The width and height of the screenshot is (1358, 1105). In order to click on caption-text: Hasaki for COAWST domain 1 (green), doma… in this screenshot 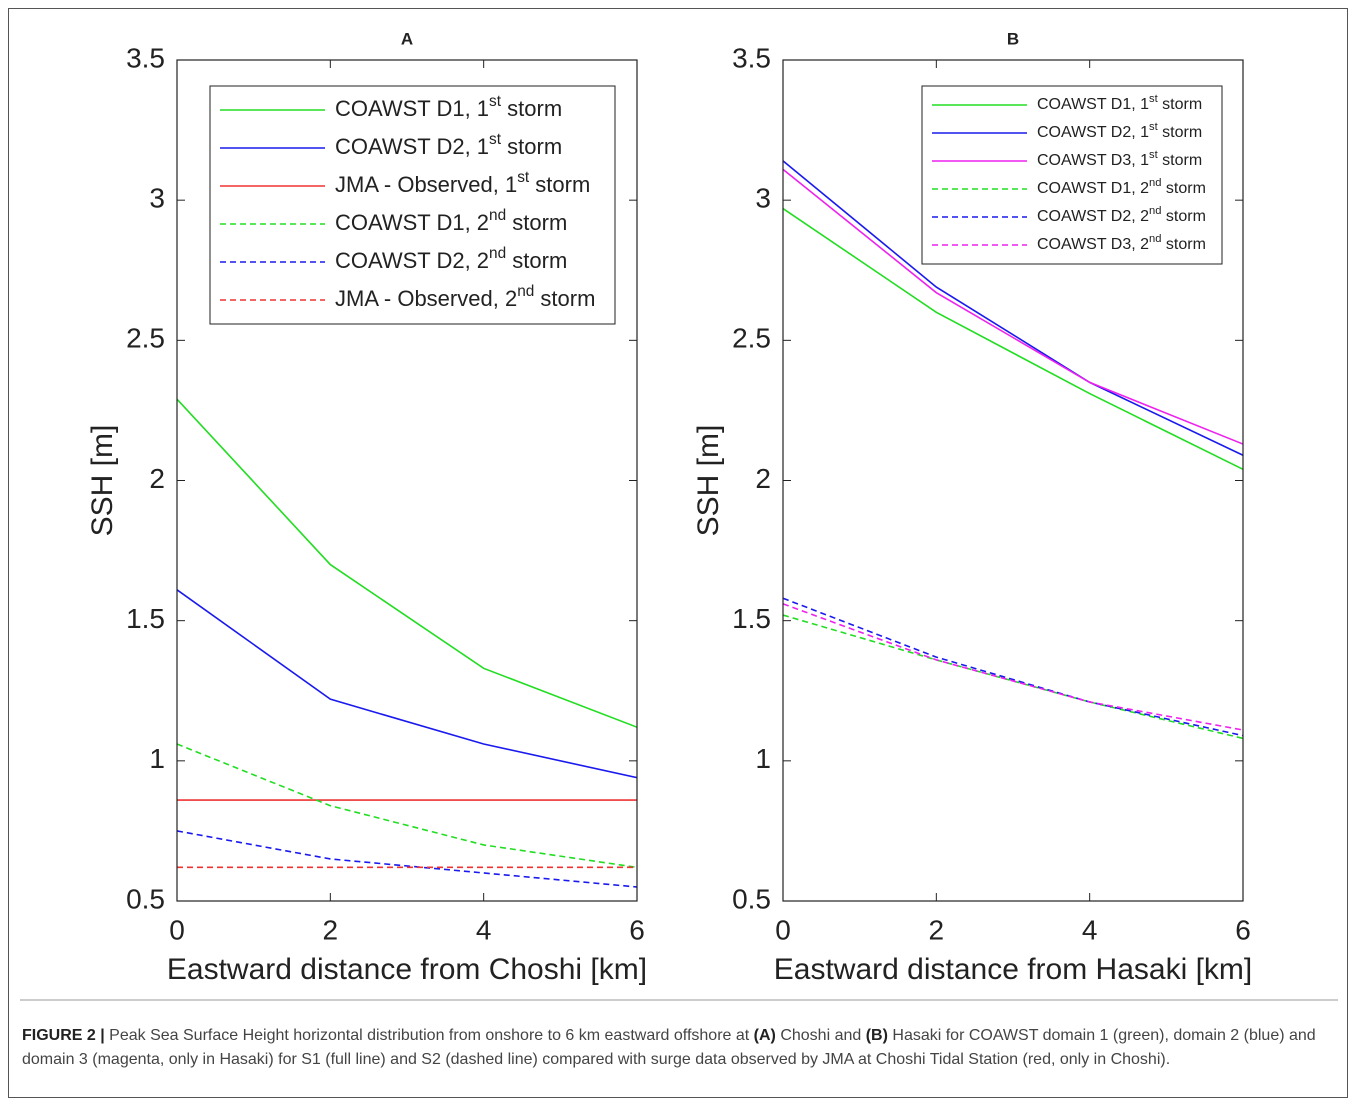, I will do `click(669, 1047)`.